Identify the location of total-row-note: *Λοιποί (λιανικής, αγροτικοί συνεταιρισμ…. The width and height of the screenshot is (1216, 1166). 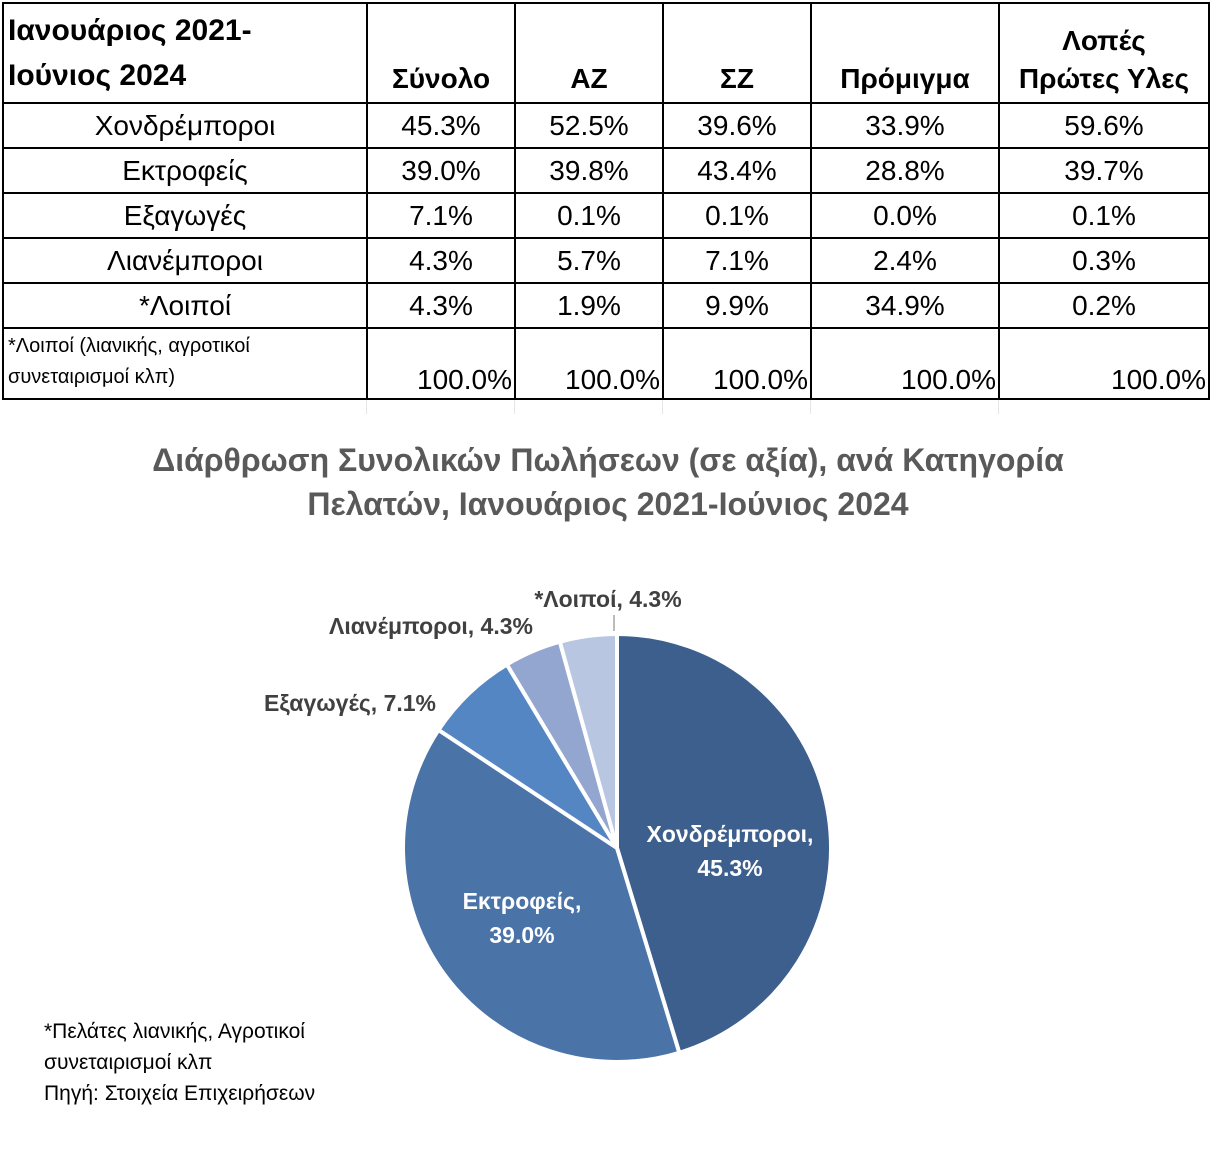
(185, 363).